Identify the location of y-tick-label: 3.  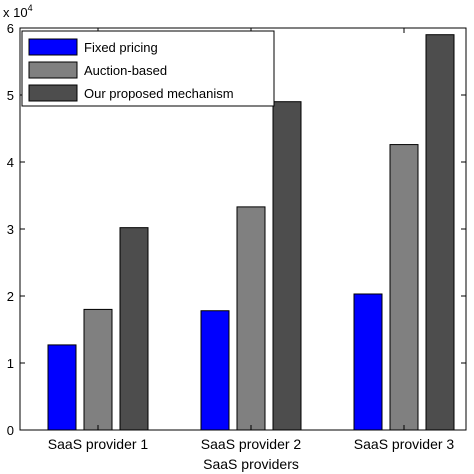
(10, 229).